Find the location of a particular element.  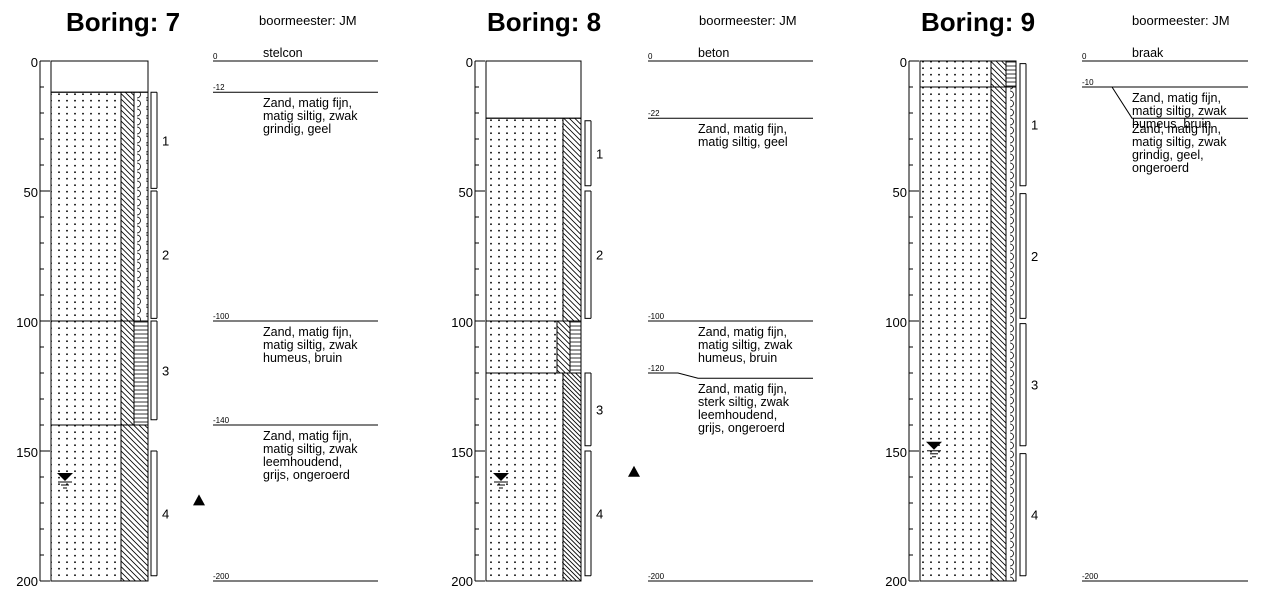

description-depth-label: -140 is located at coordinates (221, 420).